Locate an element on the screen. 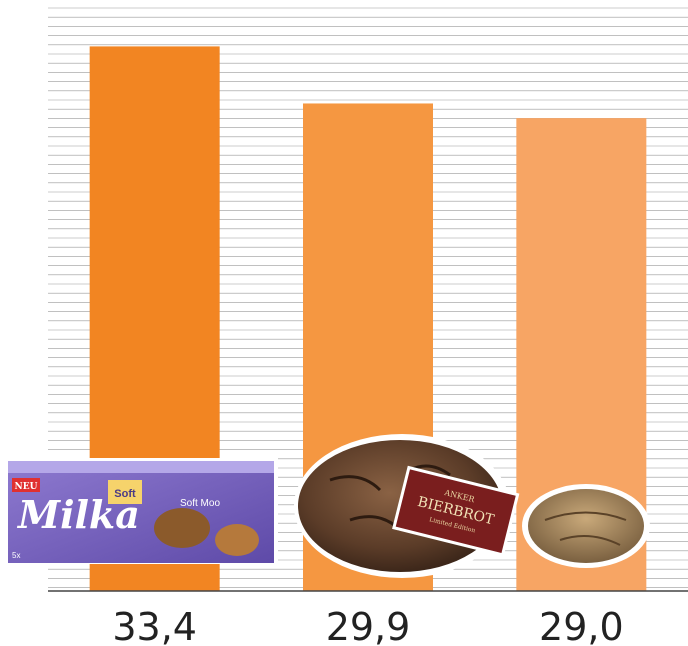 This screenshot has height=646, width=688. soft-moo-label: Soft Moo is located at coordinates (200, 503).